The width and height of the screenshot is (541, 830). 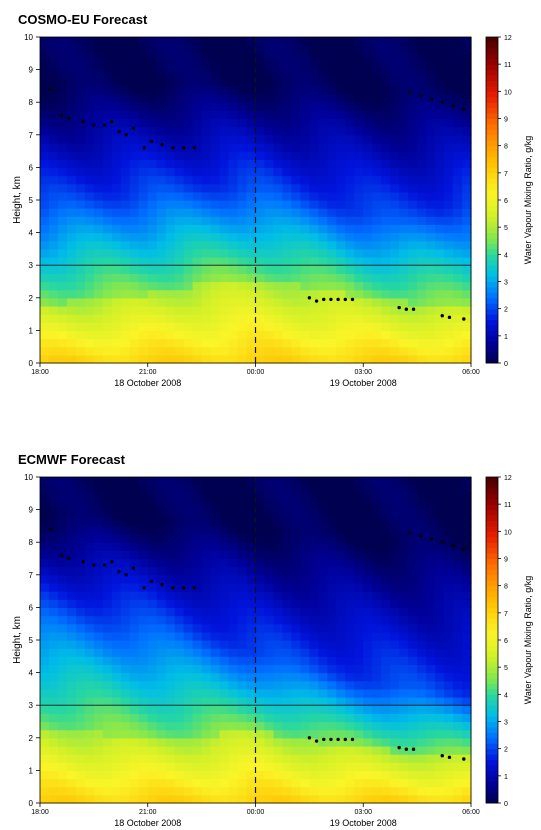 I want to click on cloud-base-point, so click(x=61, y=555).